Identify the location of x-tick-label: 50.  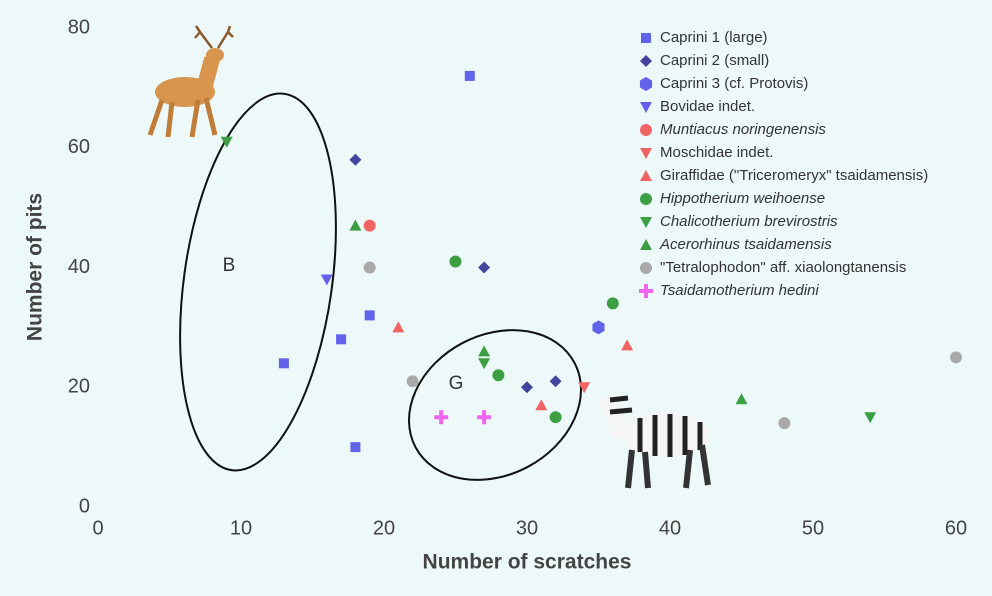
(813, 528).